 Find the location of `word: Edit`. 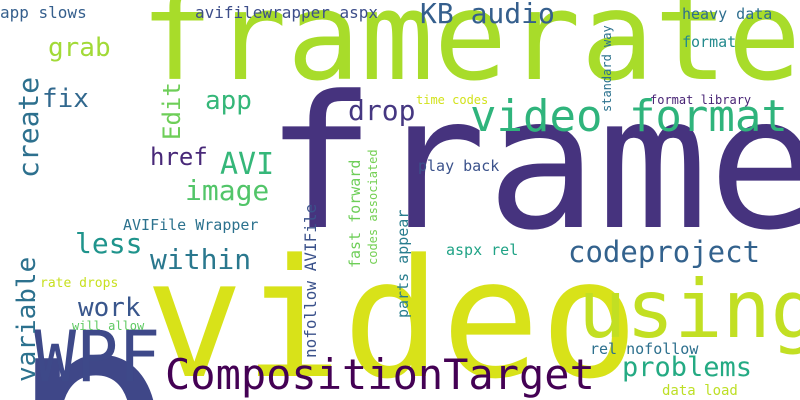

word: Edit is located at coordinates (172, 111).